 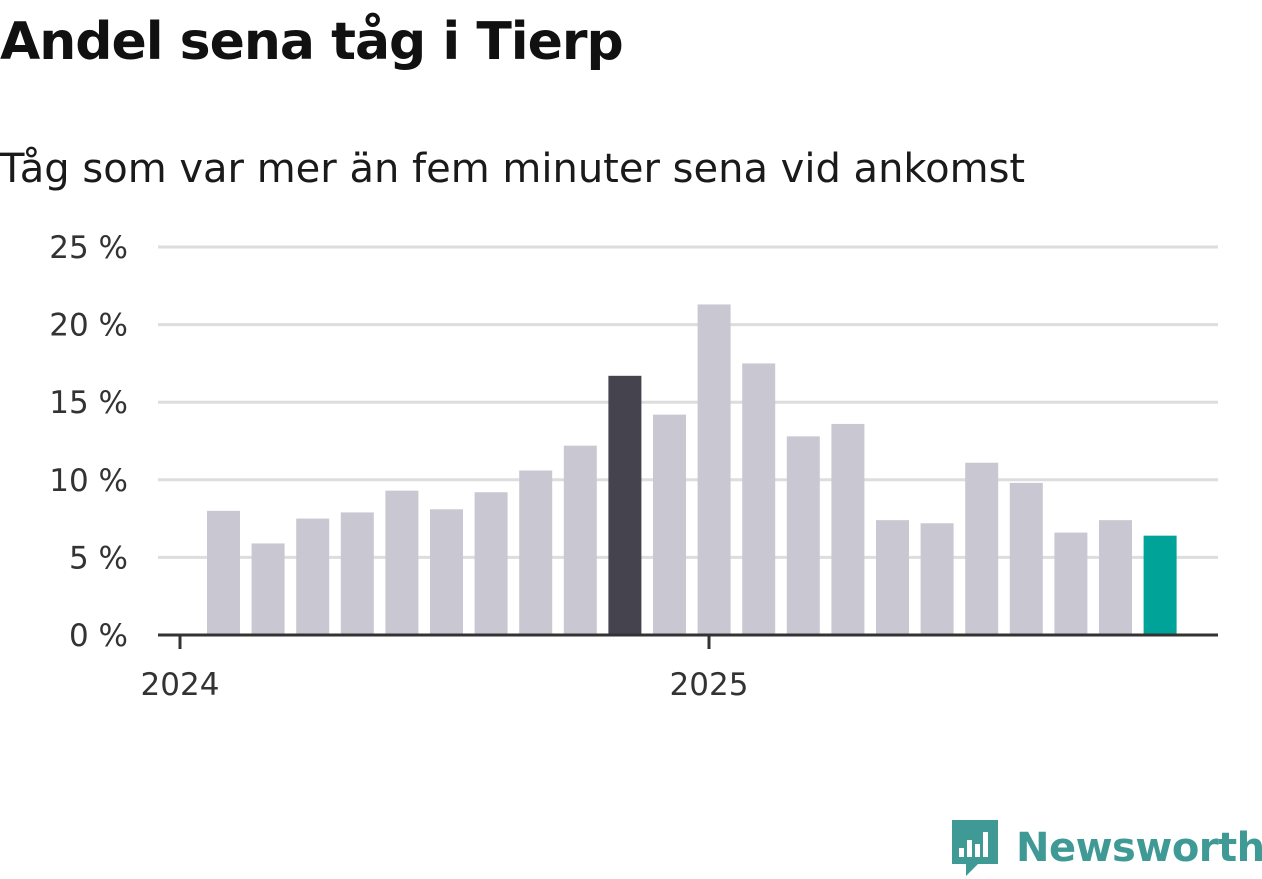 What do you see at coordinates (98, 636) in the screenshot?
I see `y-tick-label: 0 %` at bounding box center [98, 636].